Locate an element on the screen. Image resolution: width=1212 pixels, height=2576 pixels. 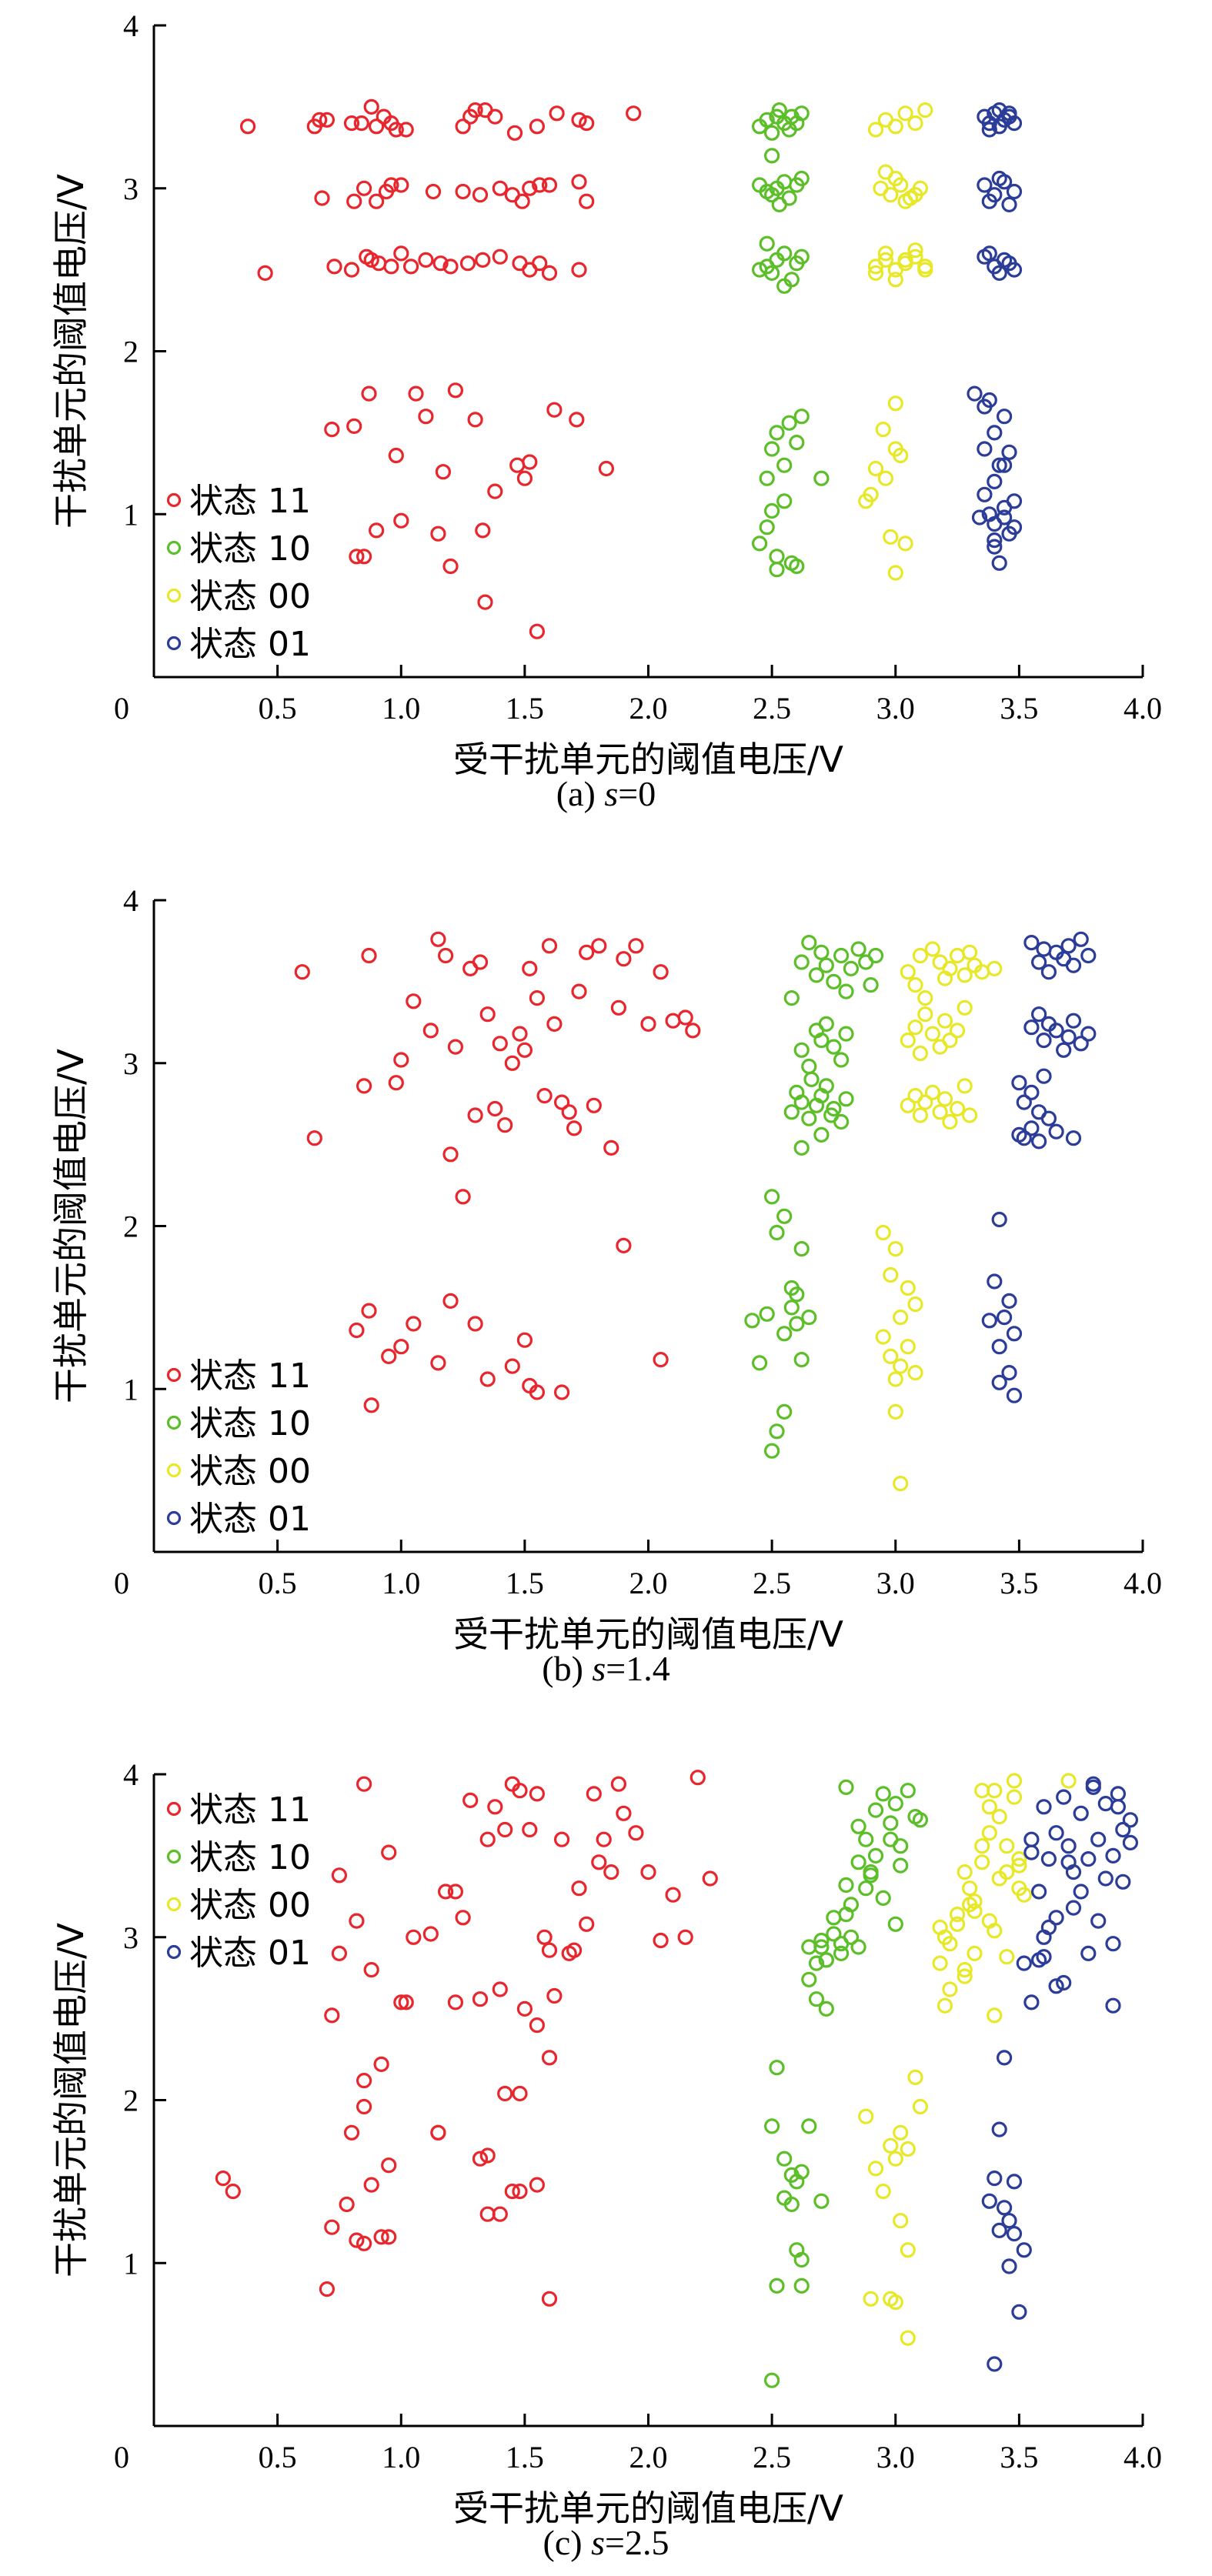
x-tick-label: 1.0 is located at coordinates (401, 708).